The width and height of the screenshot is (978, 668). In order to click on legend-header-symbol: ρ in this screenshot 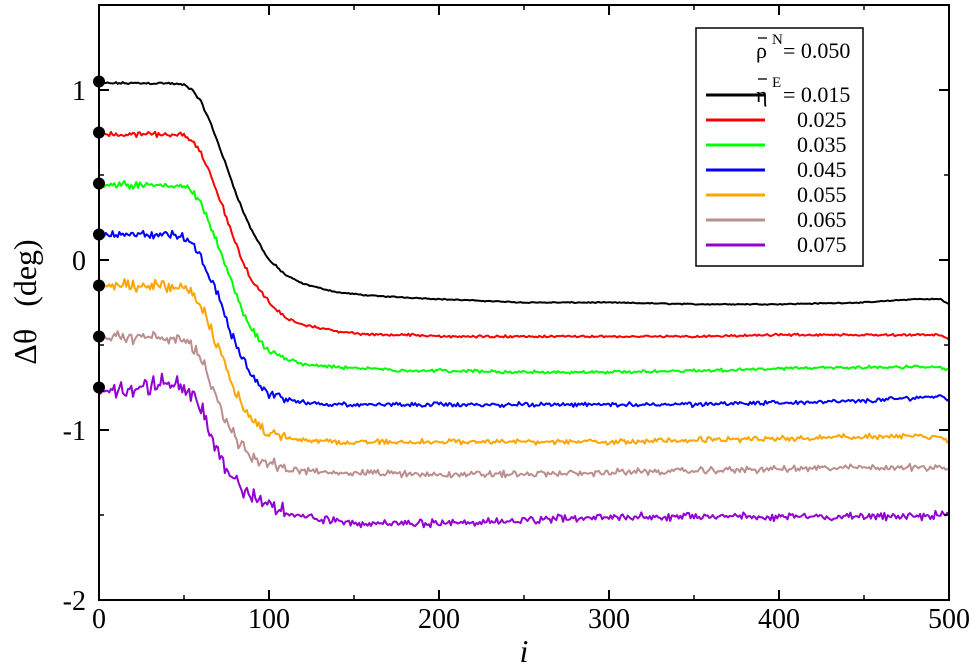, I will do `click(761, 50)`.